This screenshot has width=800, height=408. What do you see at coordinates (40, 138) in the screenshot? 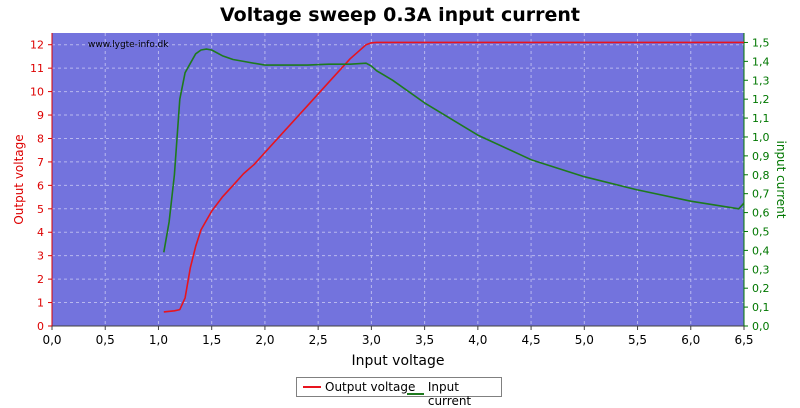
I see `y-left-tick-label: 8` at bounding box center [40, 138].